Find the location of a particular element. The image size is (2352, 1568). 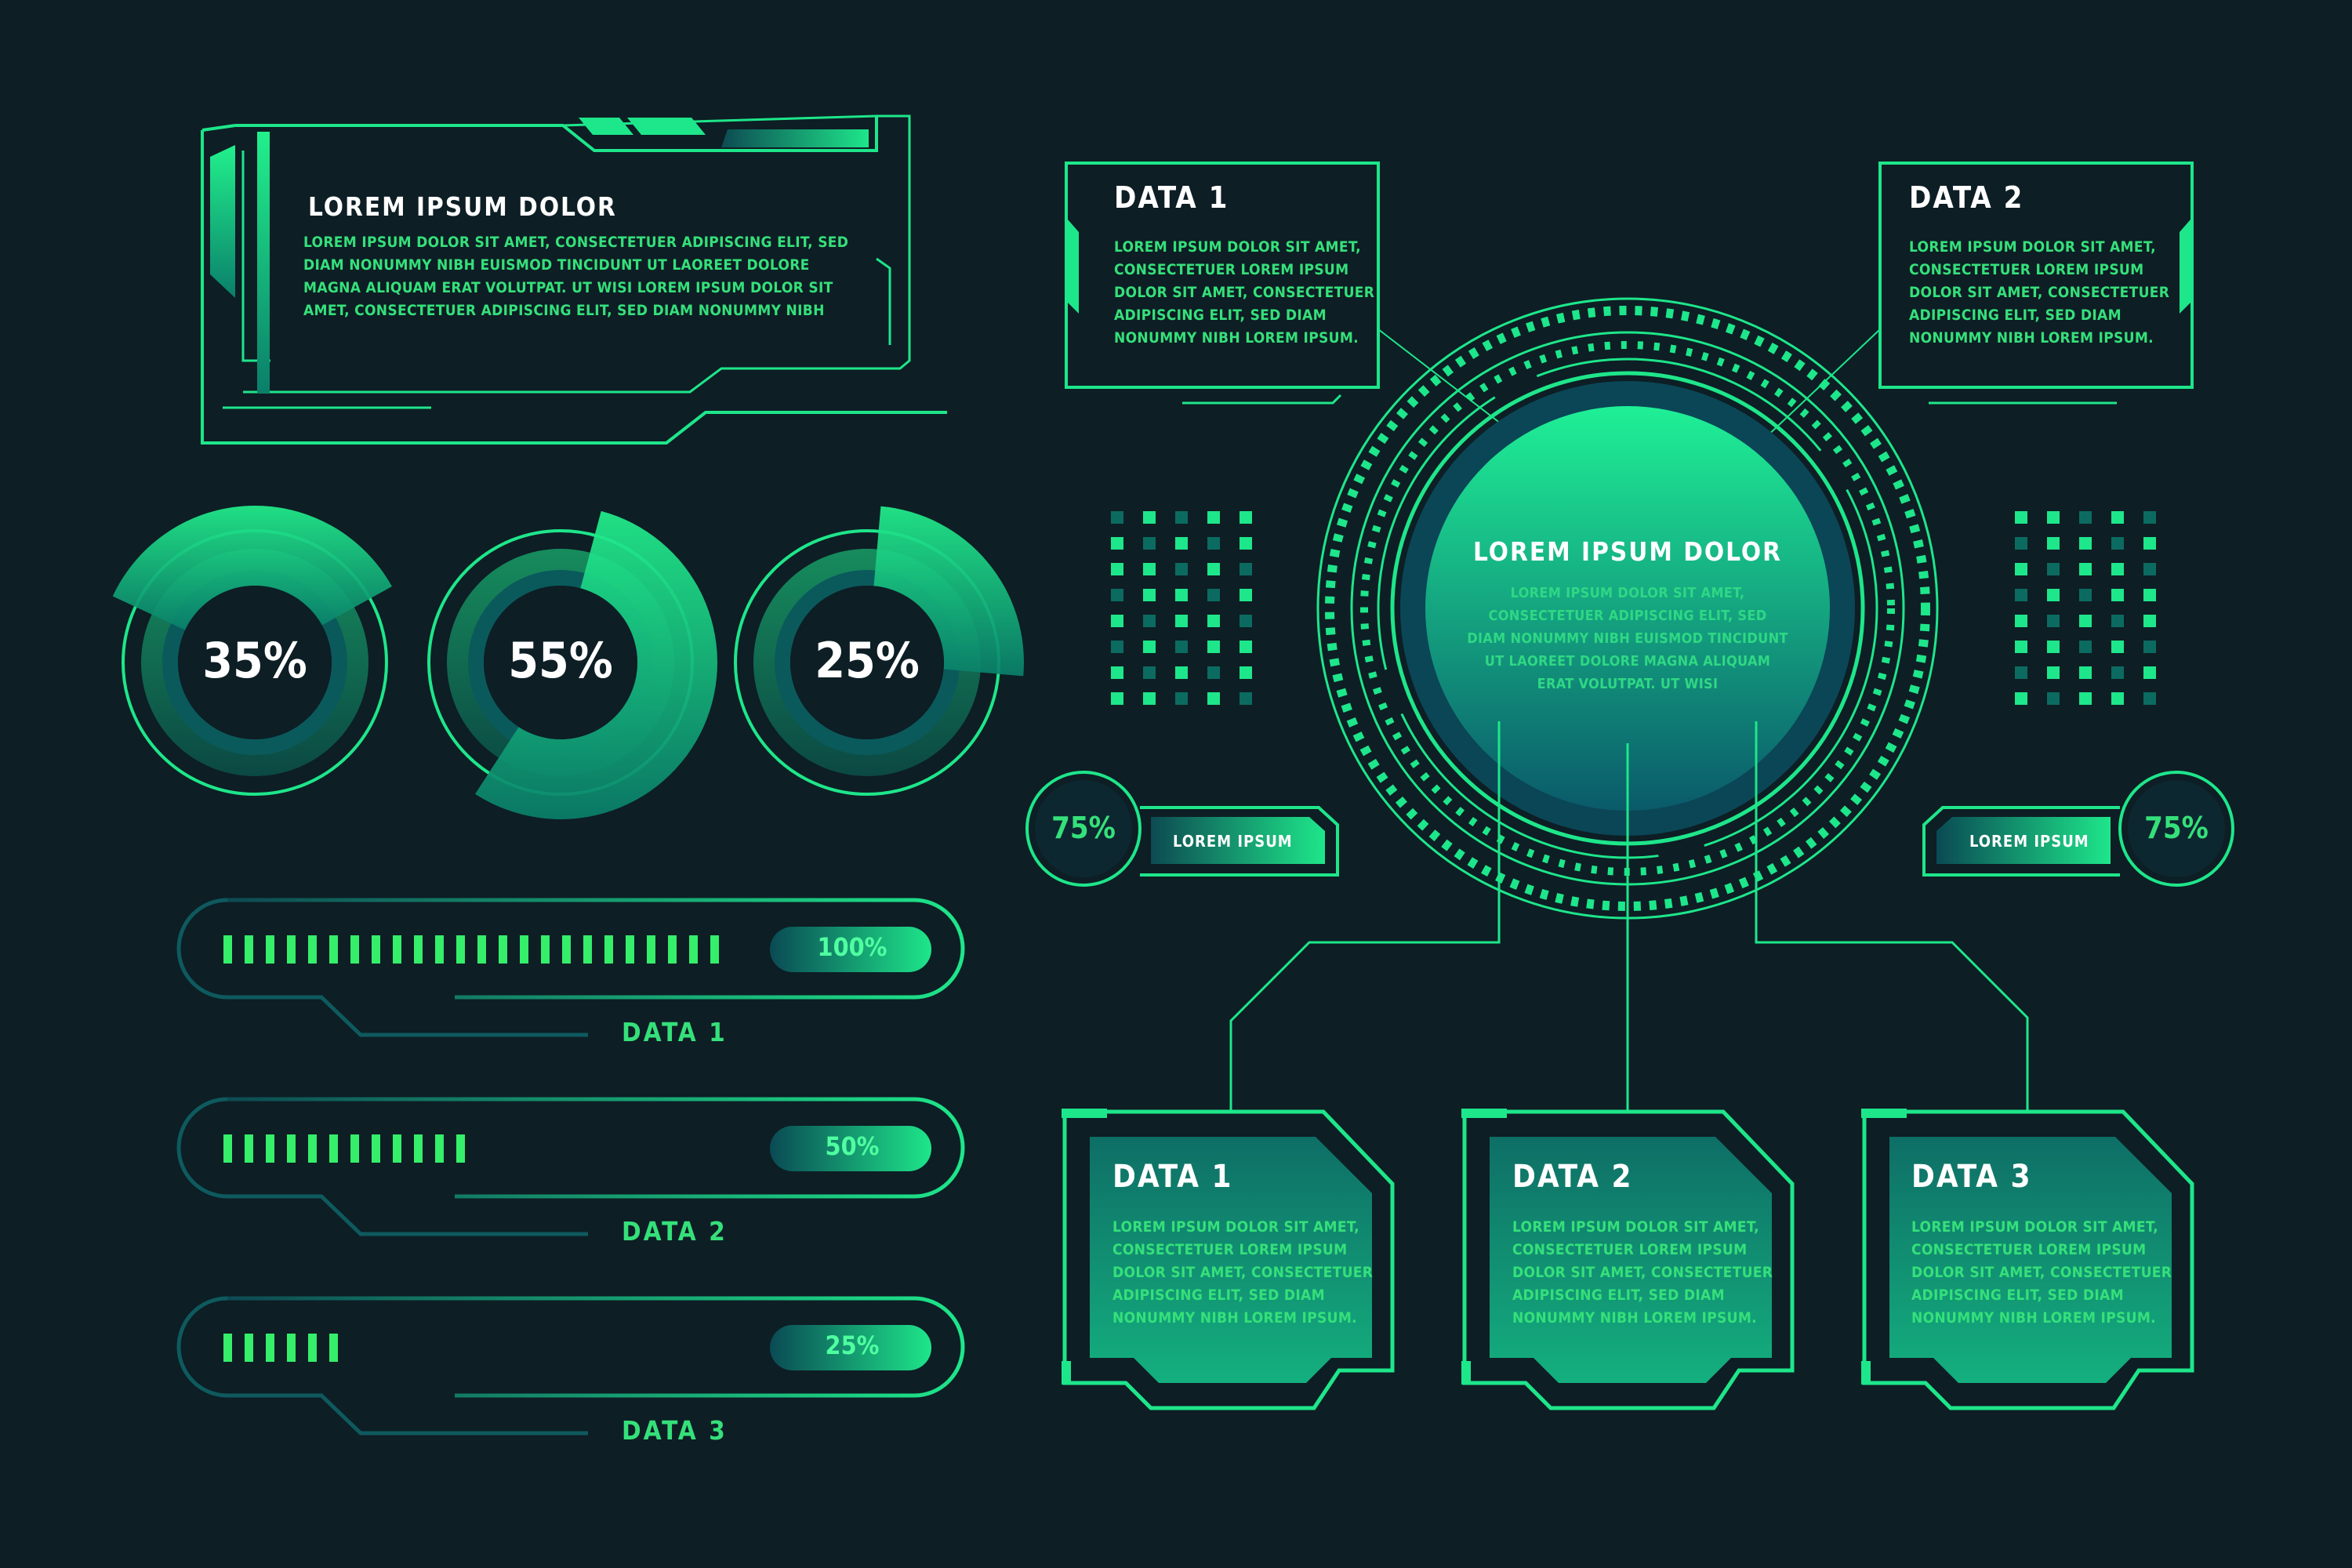

bar-3-percent: 25% is located at coordinates (852, 1345).